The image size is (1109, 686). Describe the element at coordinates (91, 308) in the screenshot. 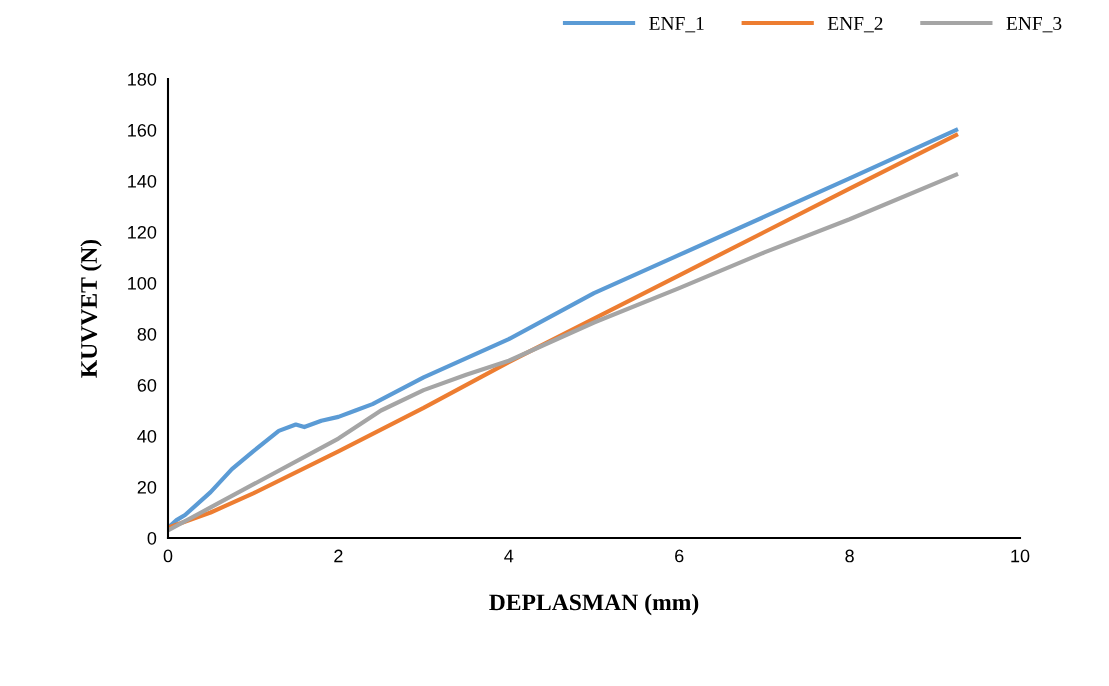

I see `y-axis-title: KUVVET (N)` at that location.